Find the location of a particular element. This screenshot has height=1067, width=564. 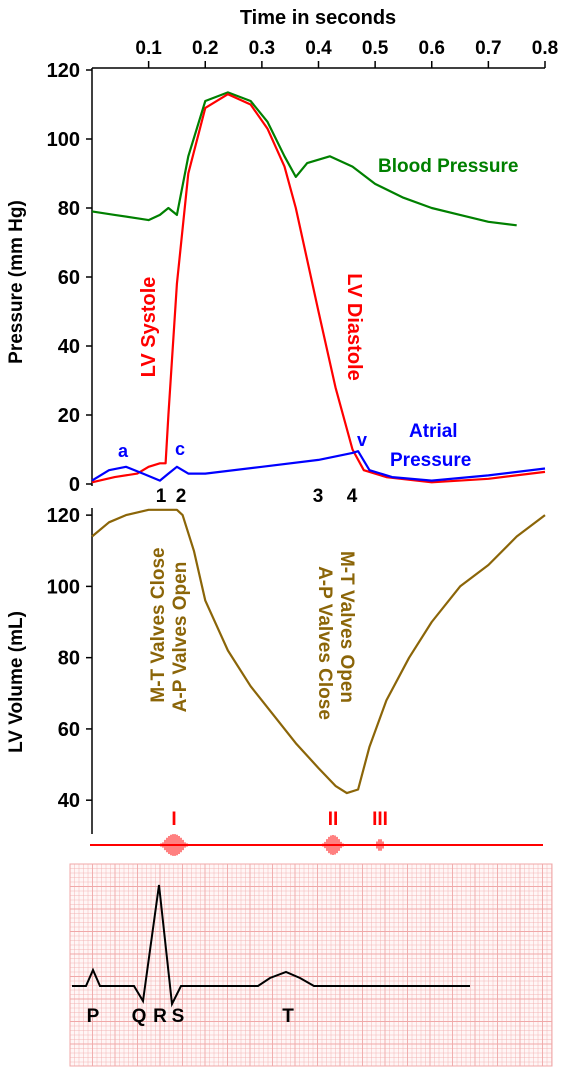

volume-y-tick-label: 120 is located at coordinates (63, 516).